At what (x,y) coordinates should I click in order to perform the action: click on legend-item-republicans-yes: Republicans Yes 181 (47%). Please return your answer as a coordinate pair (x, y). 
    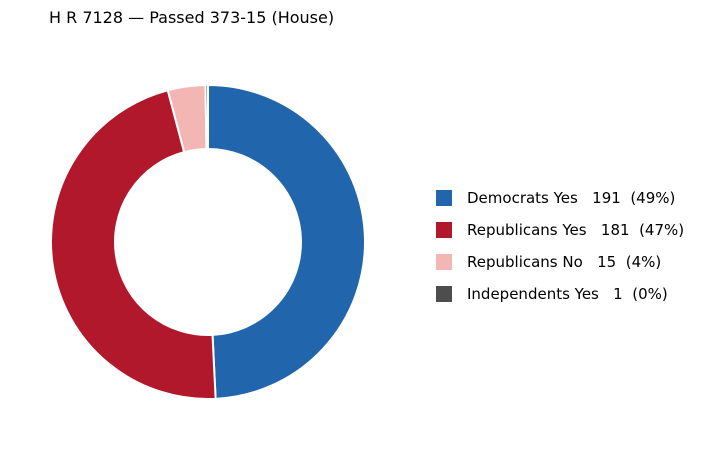
    Looking at the image, I should click on (560, 230).